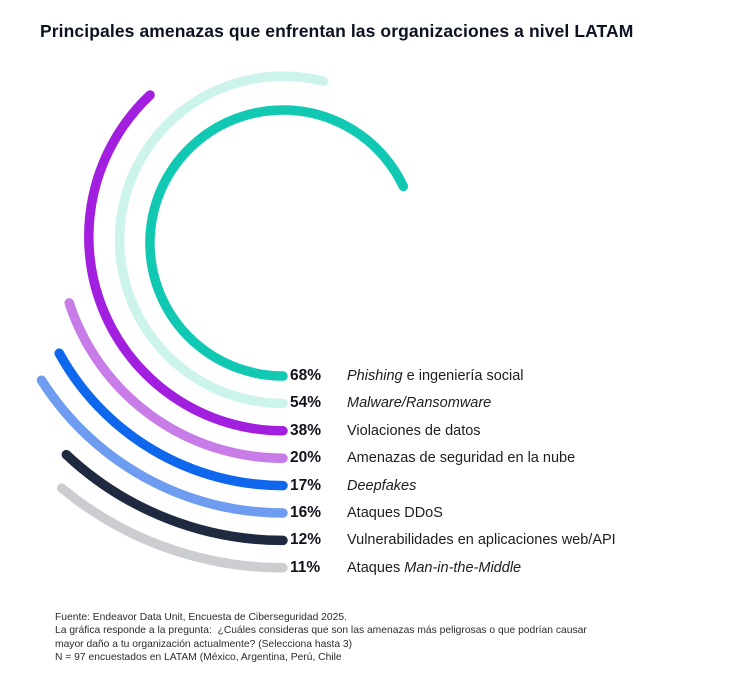 Image resolution: width=730 pixels, height=674 pixels. I want to click on arc-phishing, so click(277, 243).